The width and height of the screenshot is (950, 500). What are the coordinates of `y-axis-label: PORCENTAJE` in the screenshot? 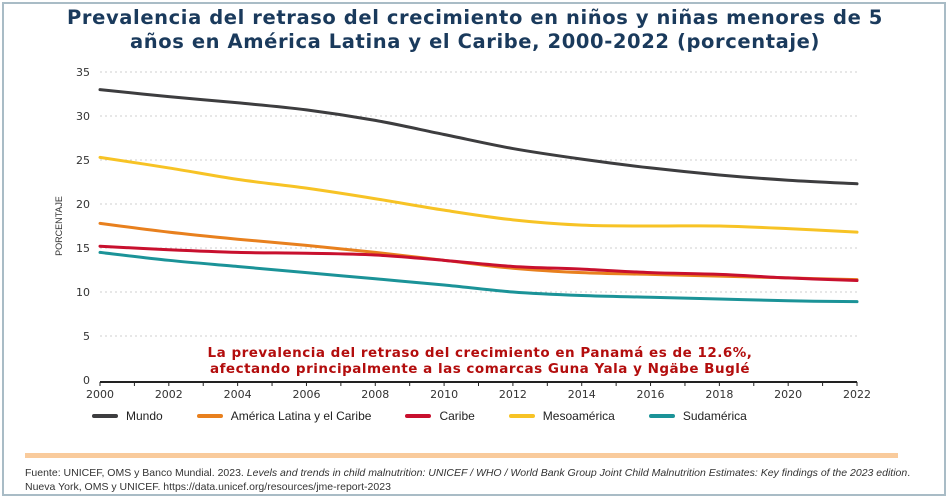 It's located at (59, 226).